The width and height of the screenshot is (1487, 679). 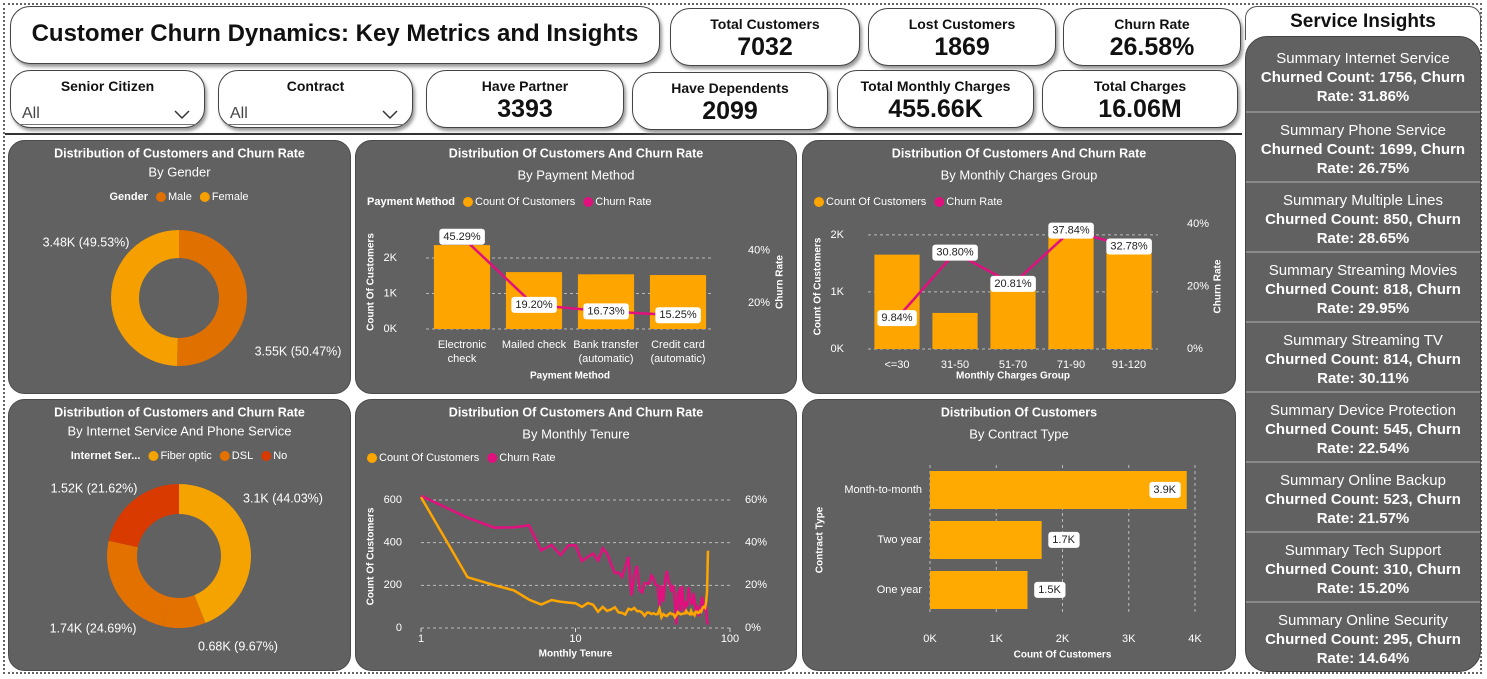 I want to click on x-tick-label-box: Mailed check, so click(x=534, y=345).